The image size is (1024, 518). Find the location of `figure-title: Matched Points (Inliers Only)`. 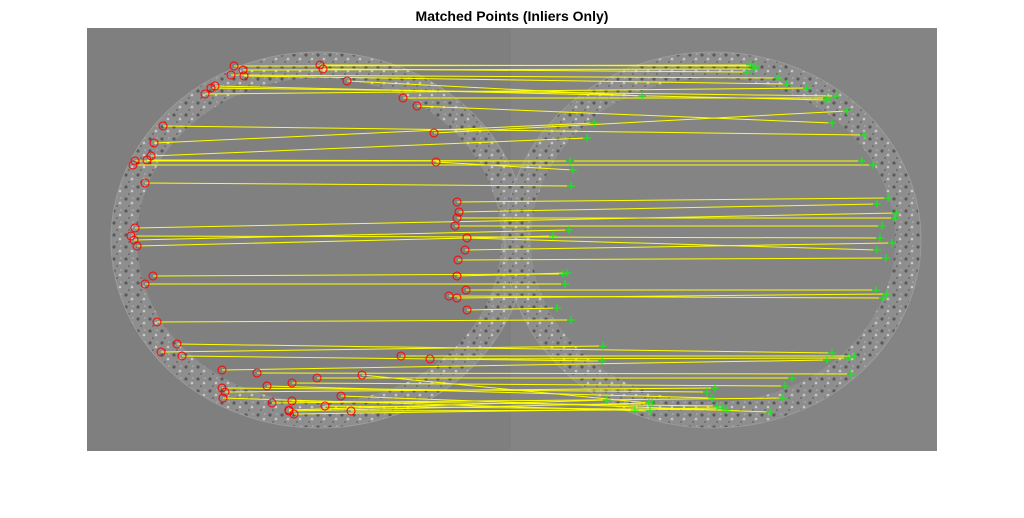

figure-title: Matched Points (Inliers Only) is located at coordinates (512, 16).